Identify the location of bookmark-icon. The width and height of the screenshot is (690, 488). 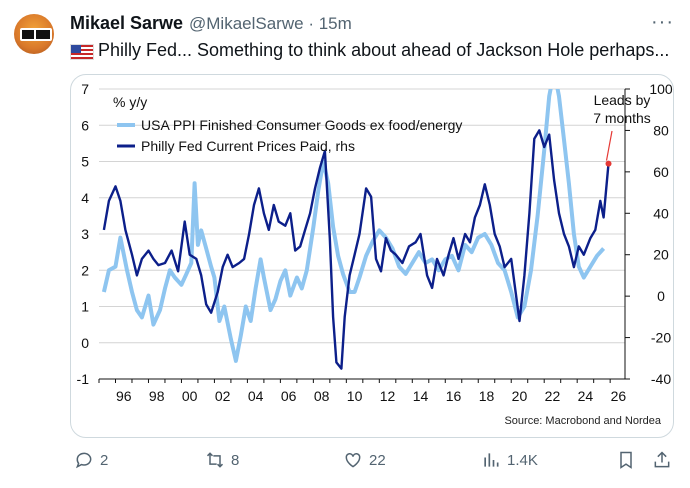
(626, 460).